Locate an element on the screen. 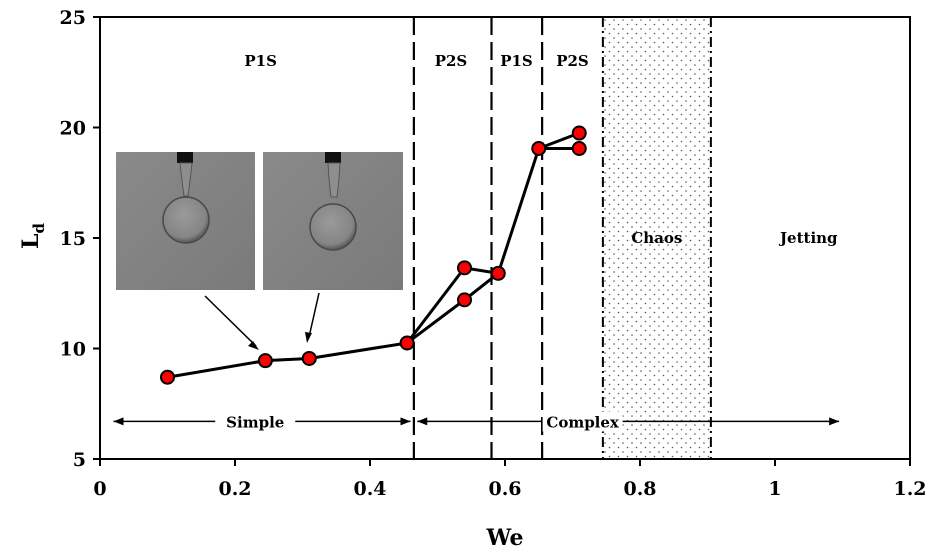 Image resolution: width=926 pixels, height=555 pixels. range-label: Complex is located at coordinates (583, 422).